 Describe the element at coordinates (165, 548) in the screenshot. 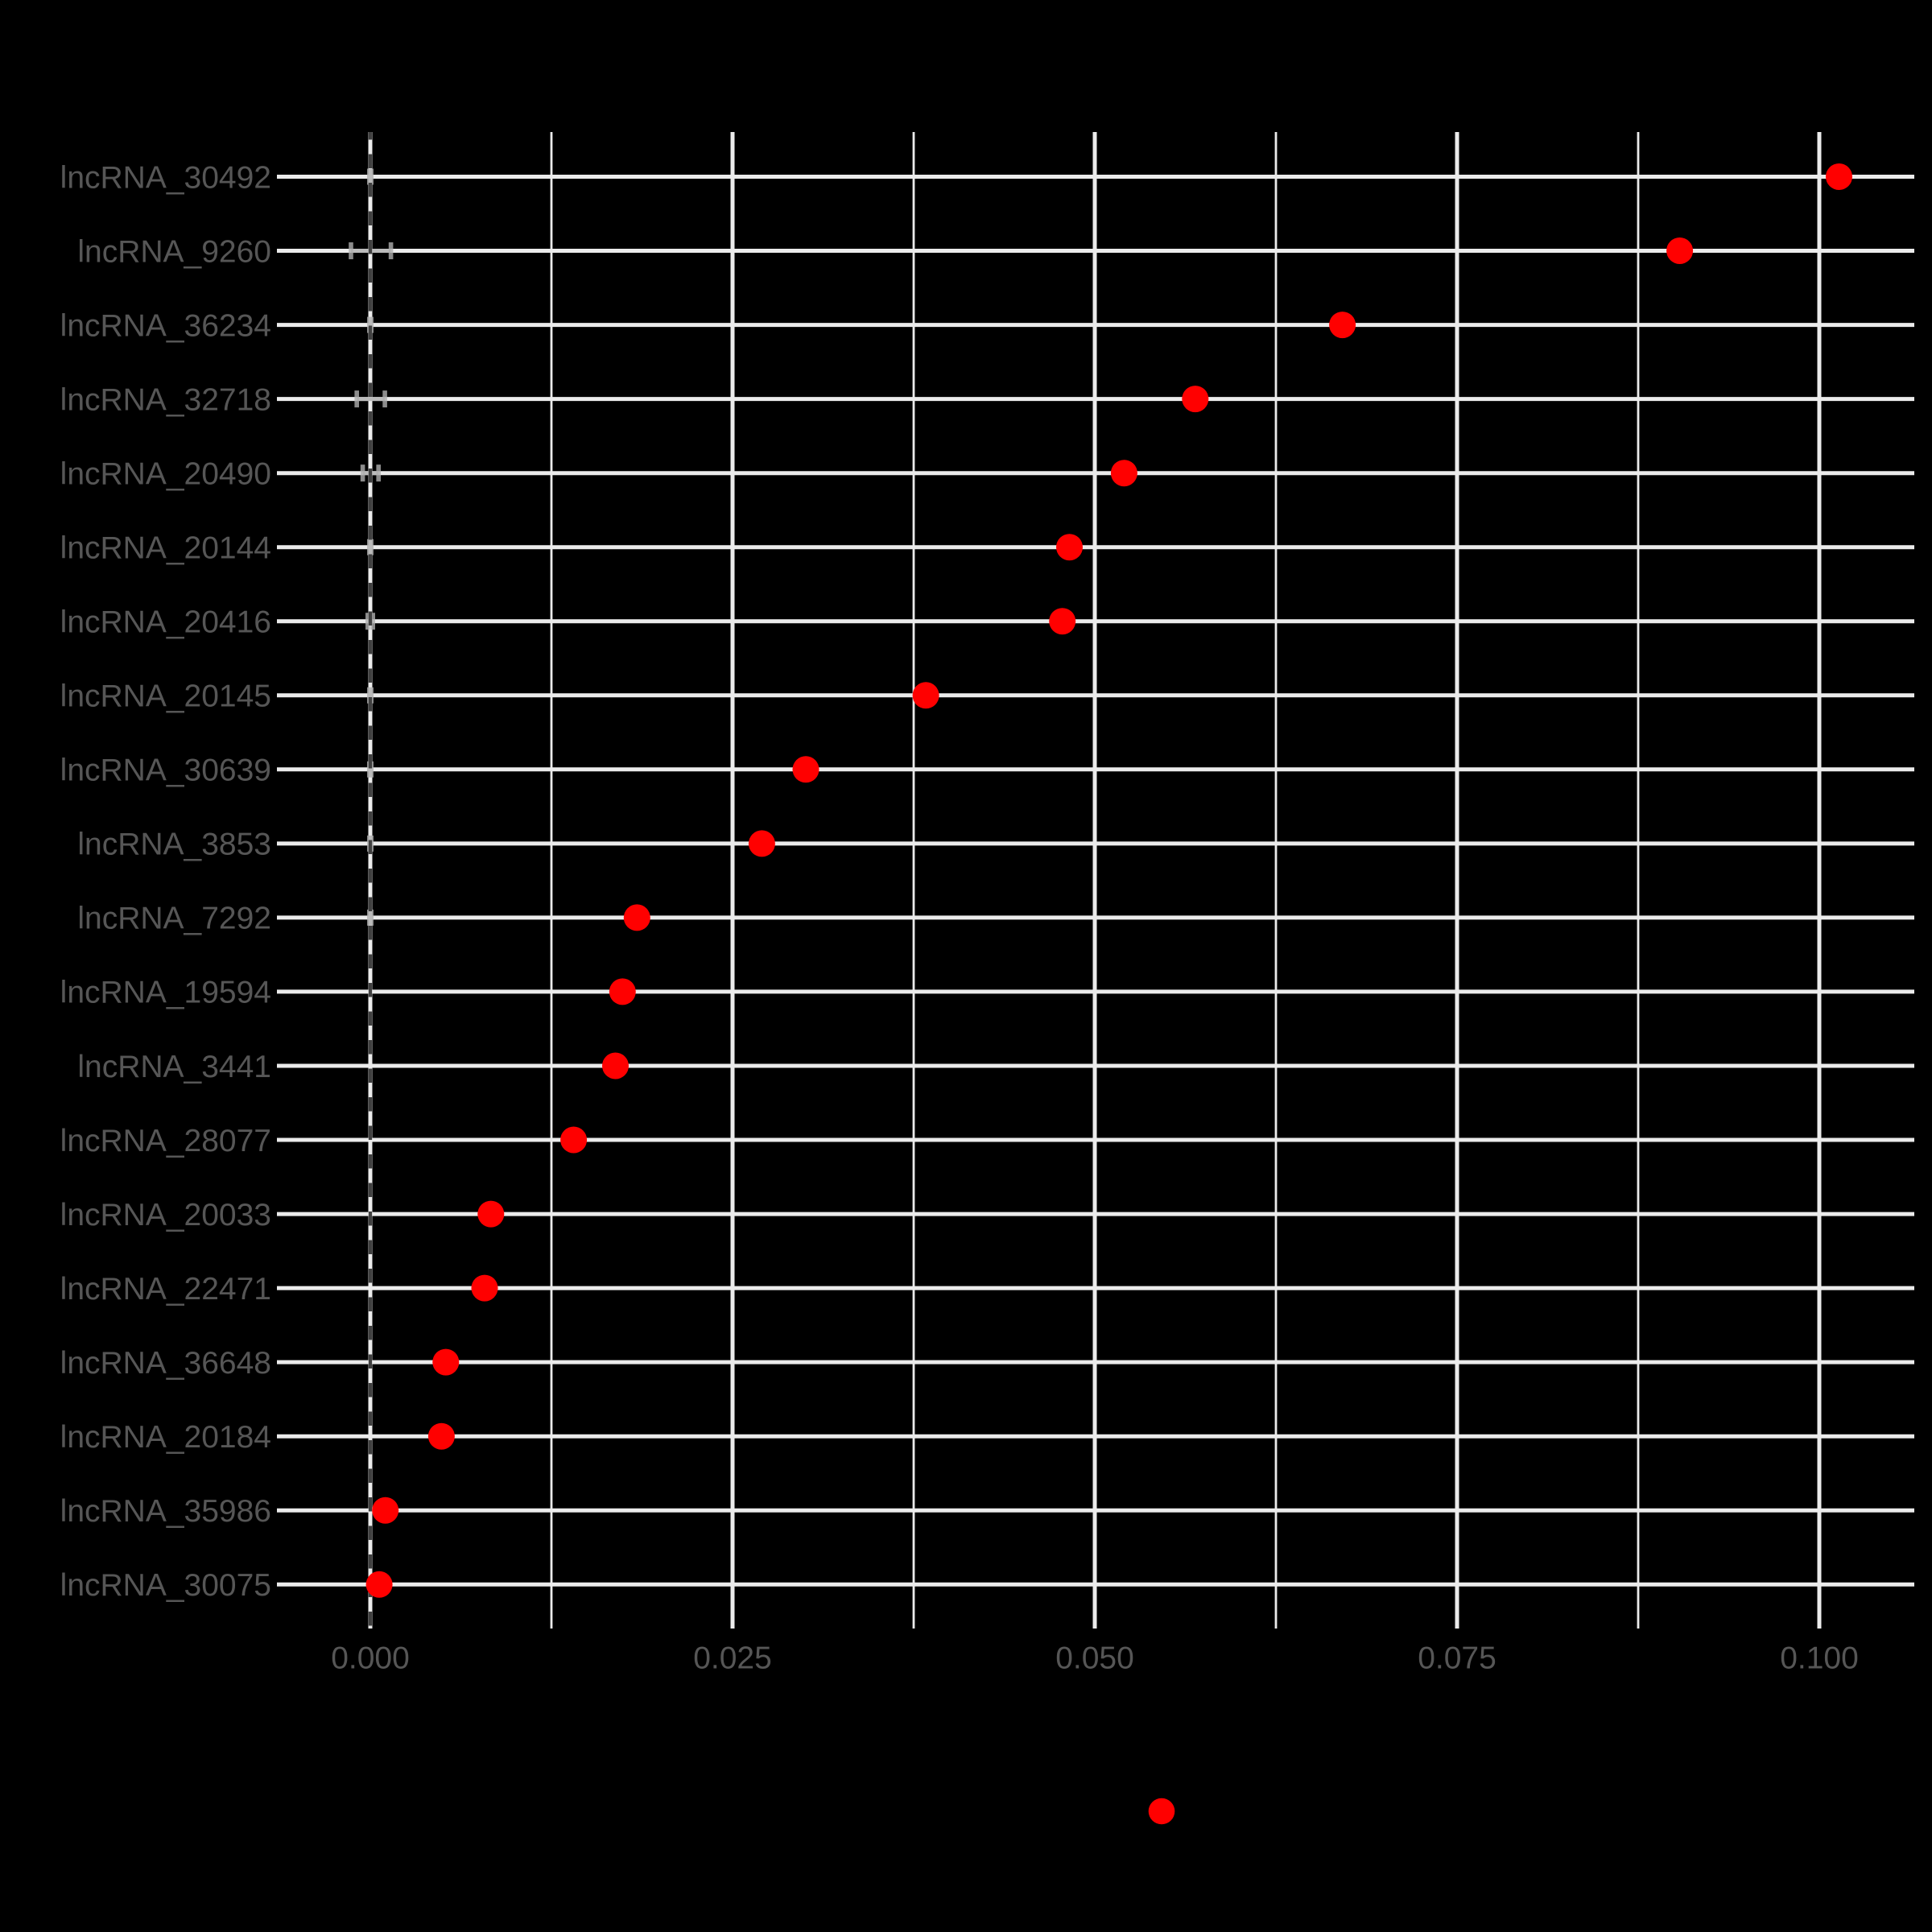

I see `svg-text: lncRNA_20144` at that location.